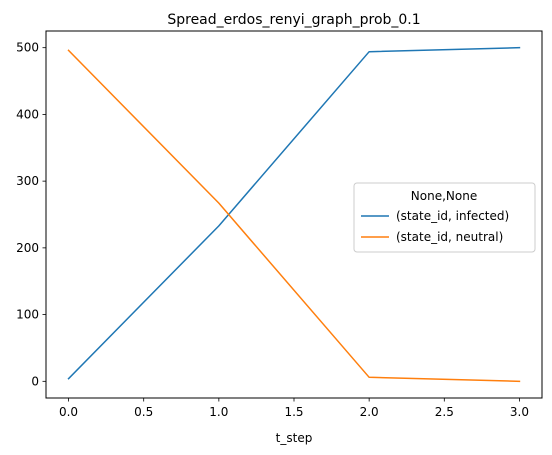  Describe the element at coordinates (27, 181) in the screenshot. I see `y-tick-label: 300` at that location.